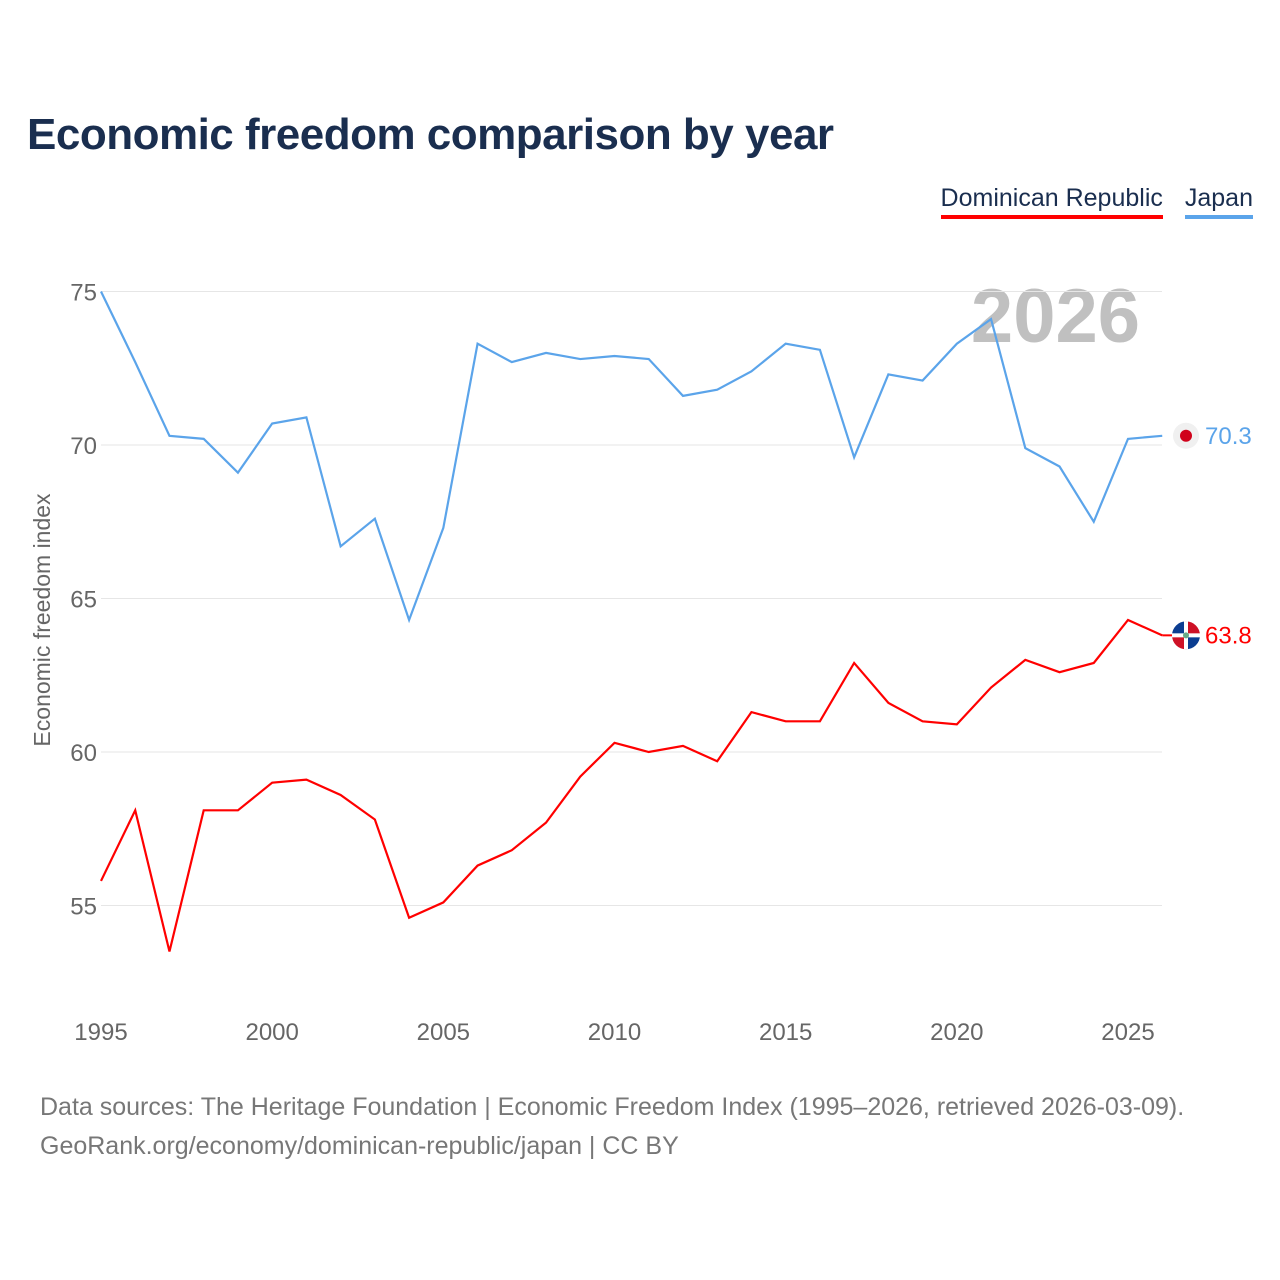 This screenshot has height=1280, width=1280. I want to click on year-watermark: 2026, so click(1055, 316).